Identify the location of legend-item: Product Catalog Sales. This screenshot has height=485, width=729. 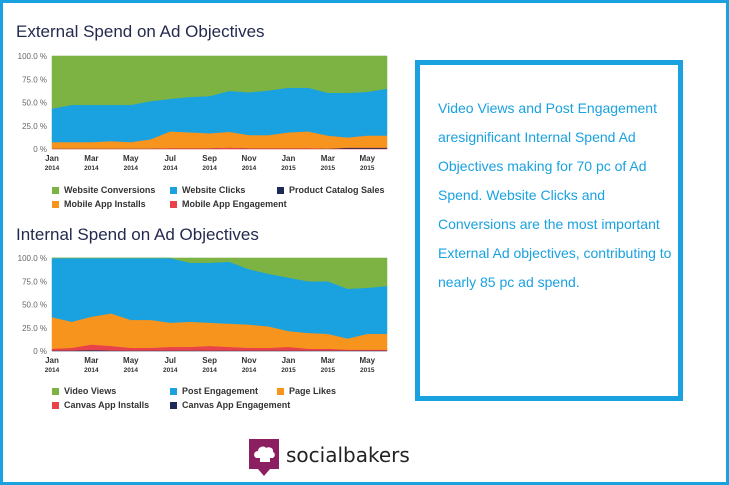
(331, 190).